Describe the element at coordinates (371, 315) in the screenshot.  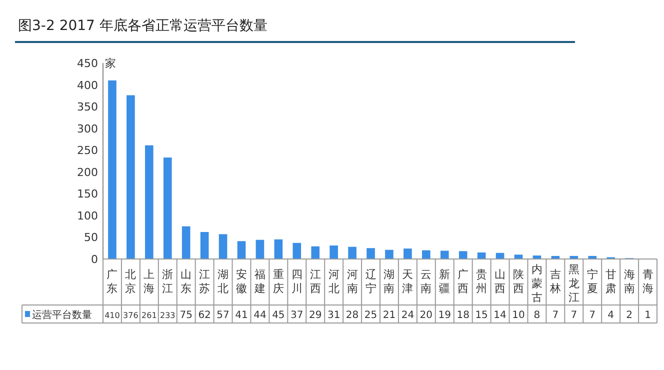
I see `data-label: 25` at that location.